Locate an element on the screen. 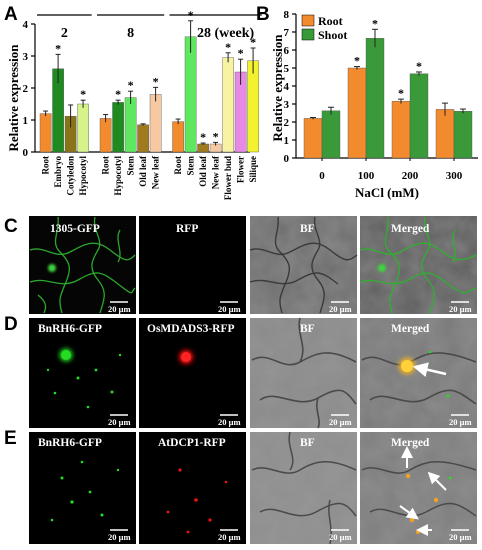  chart-b-category-labels: 0 100 200 300 is located at coordinates (391, 170).